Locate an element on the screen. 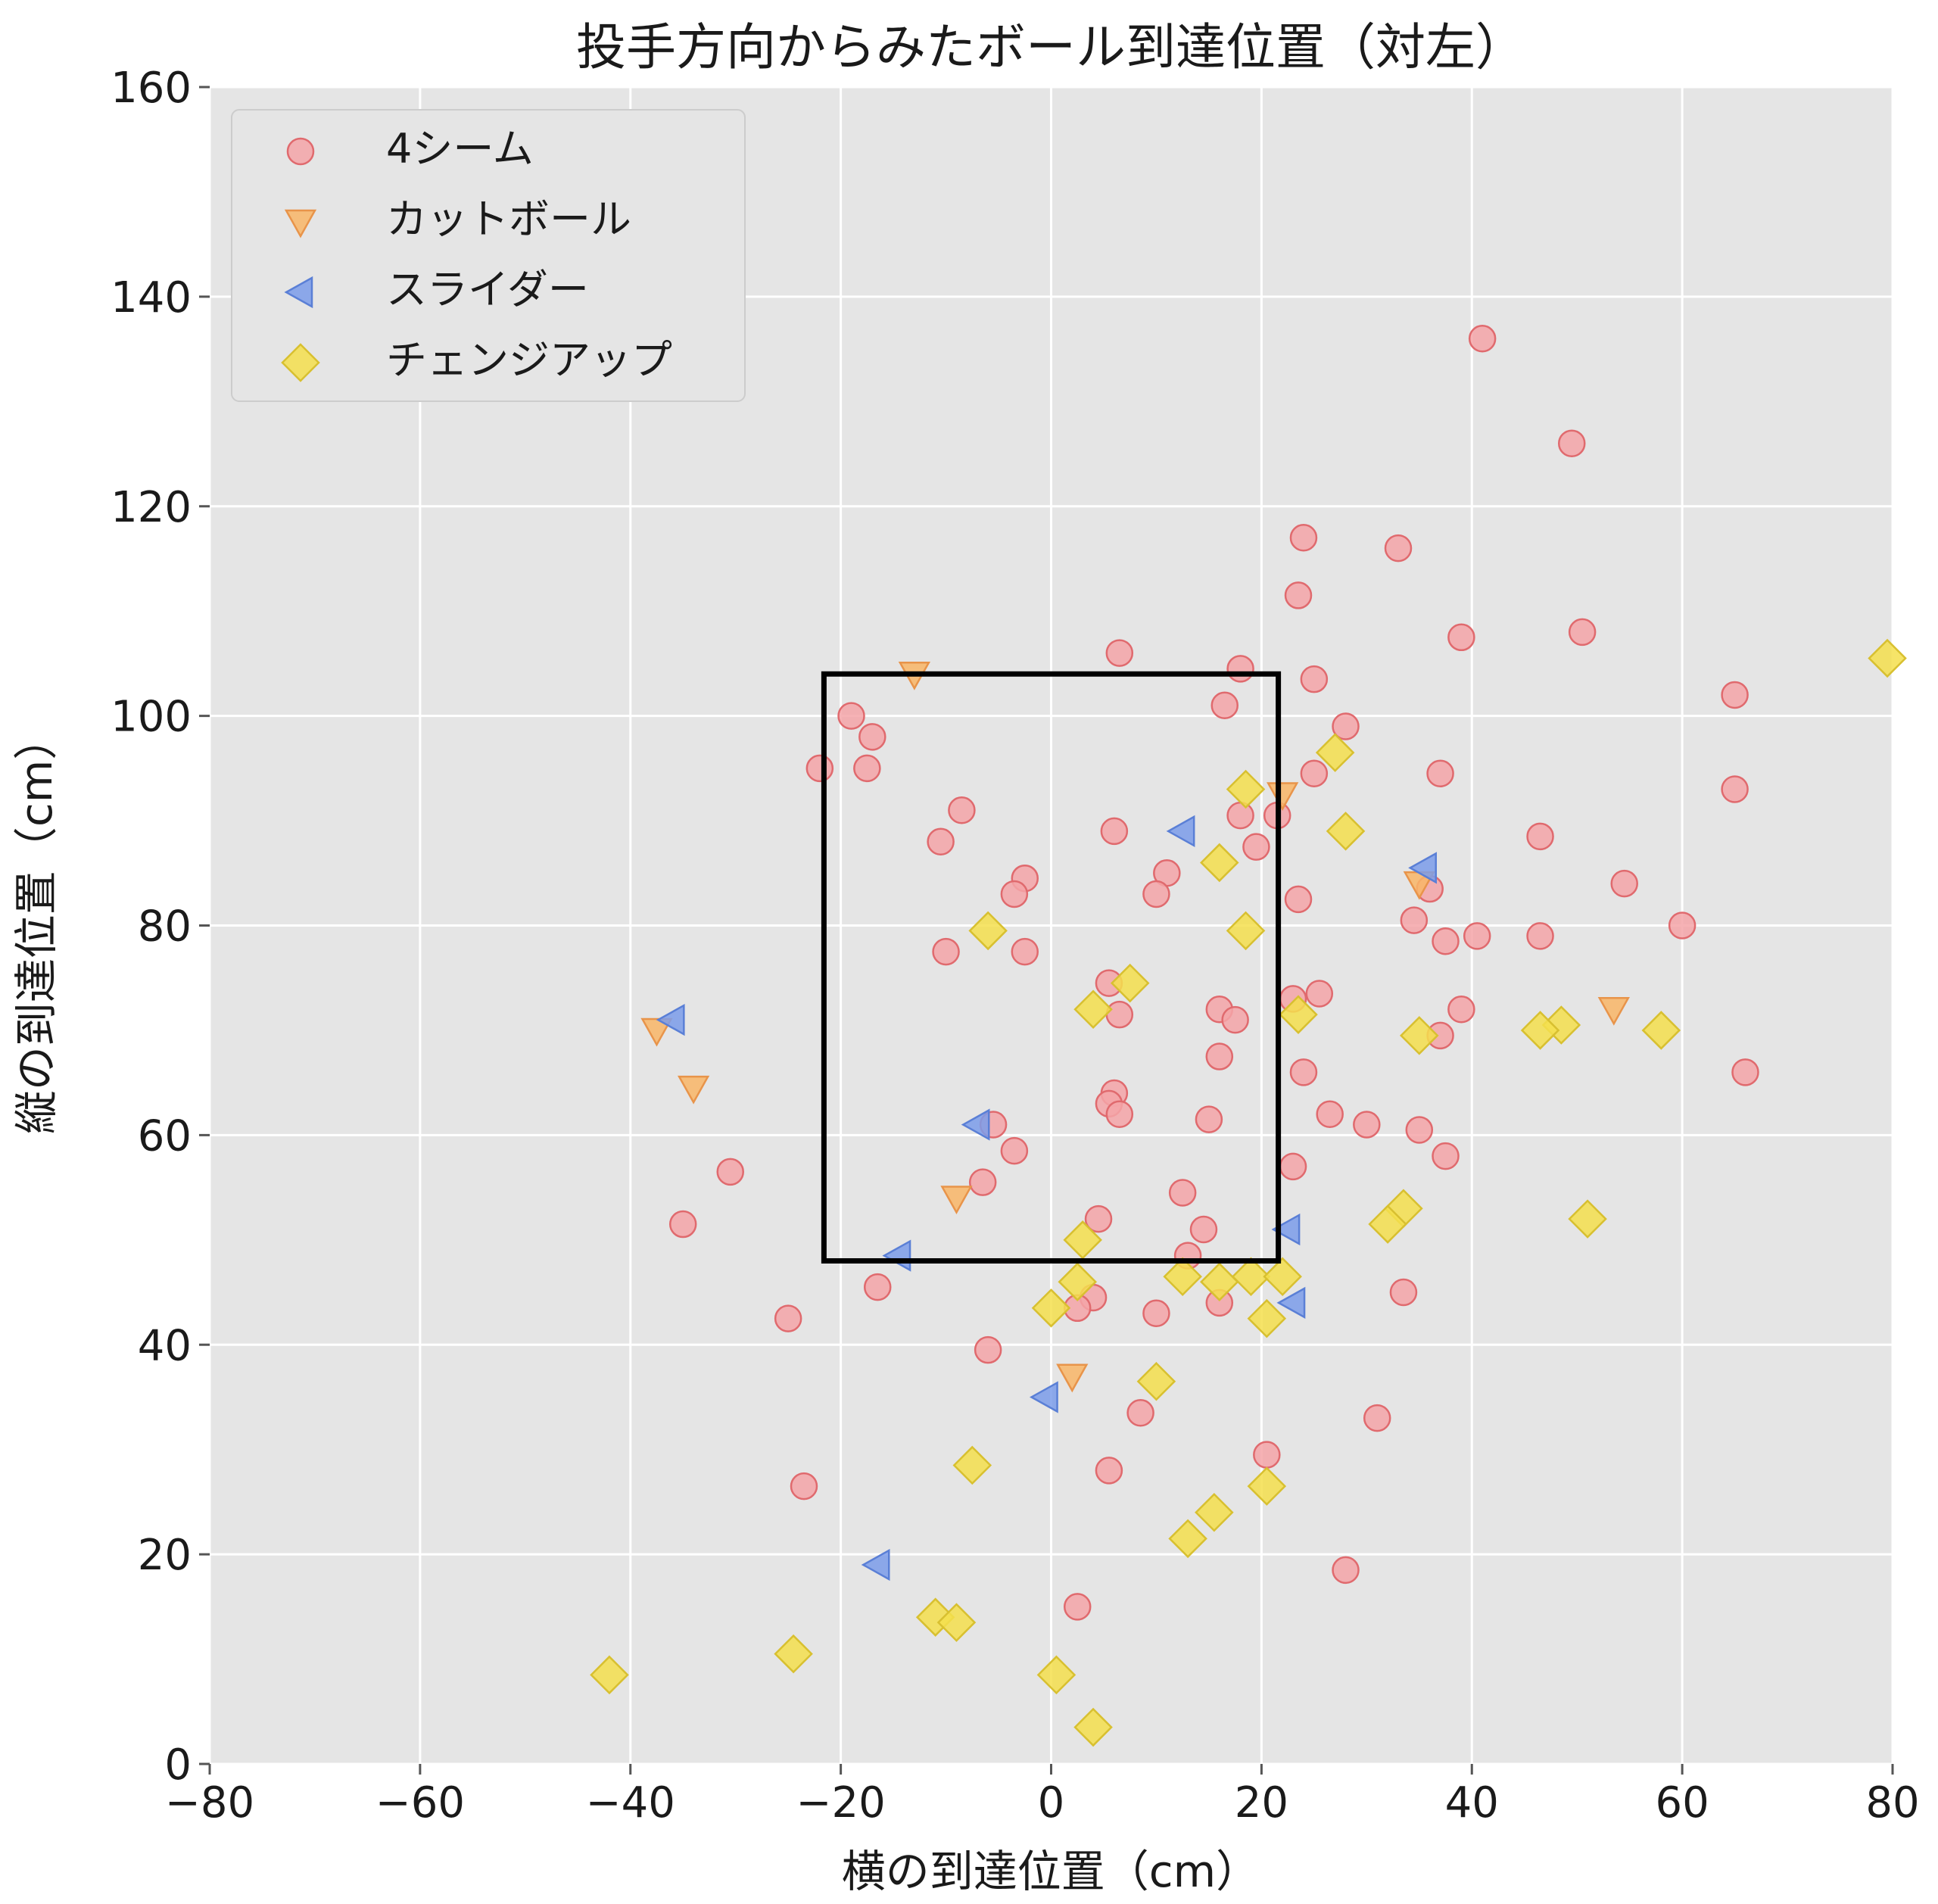  x-tick-label: 80 is located at coordinates (1892, 1803).